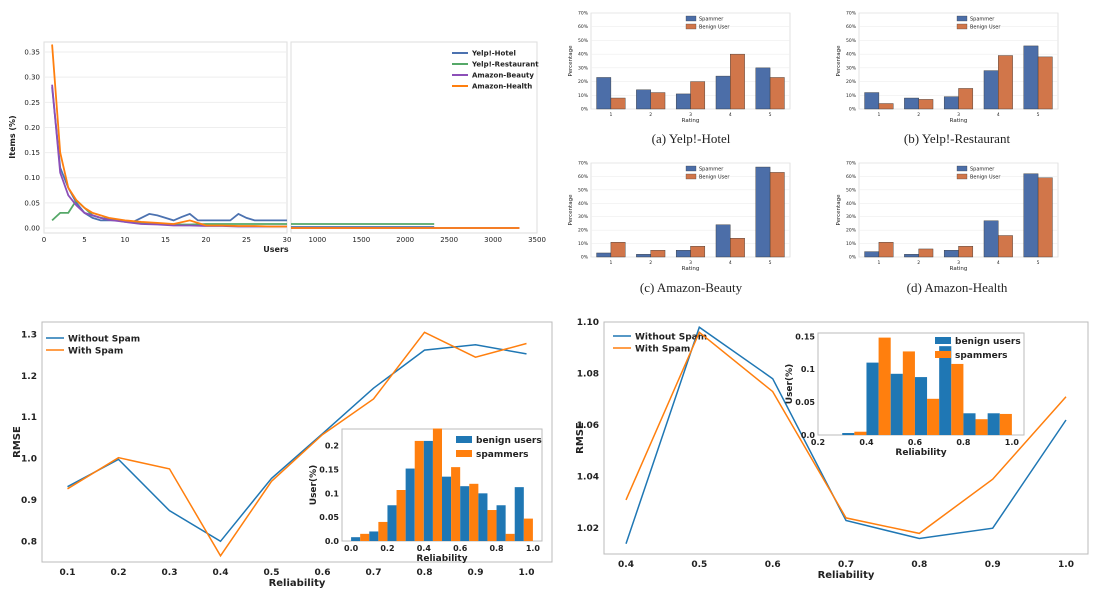  I want to click on legend-label: Spammer, so click(982, 20).